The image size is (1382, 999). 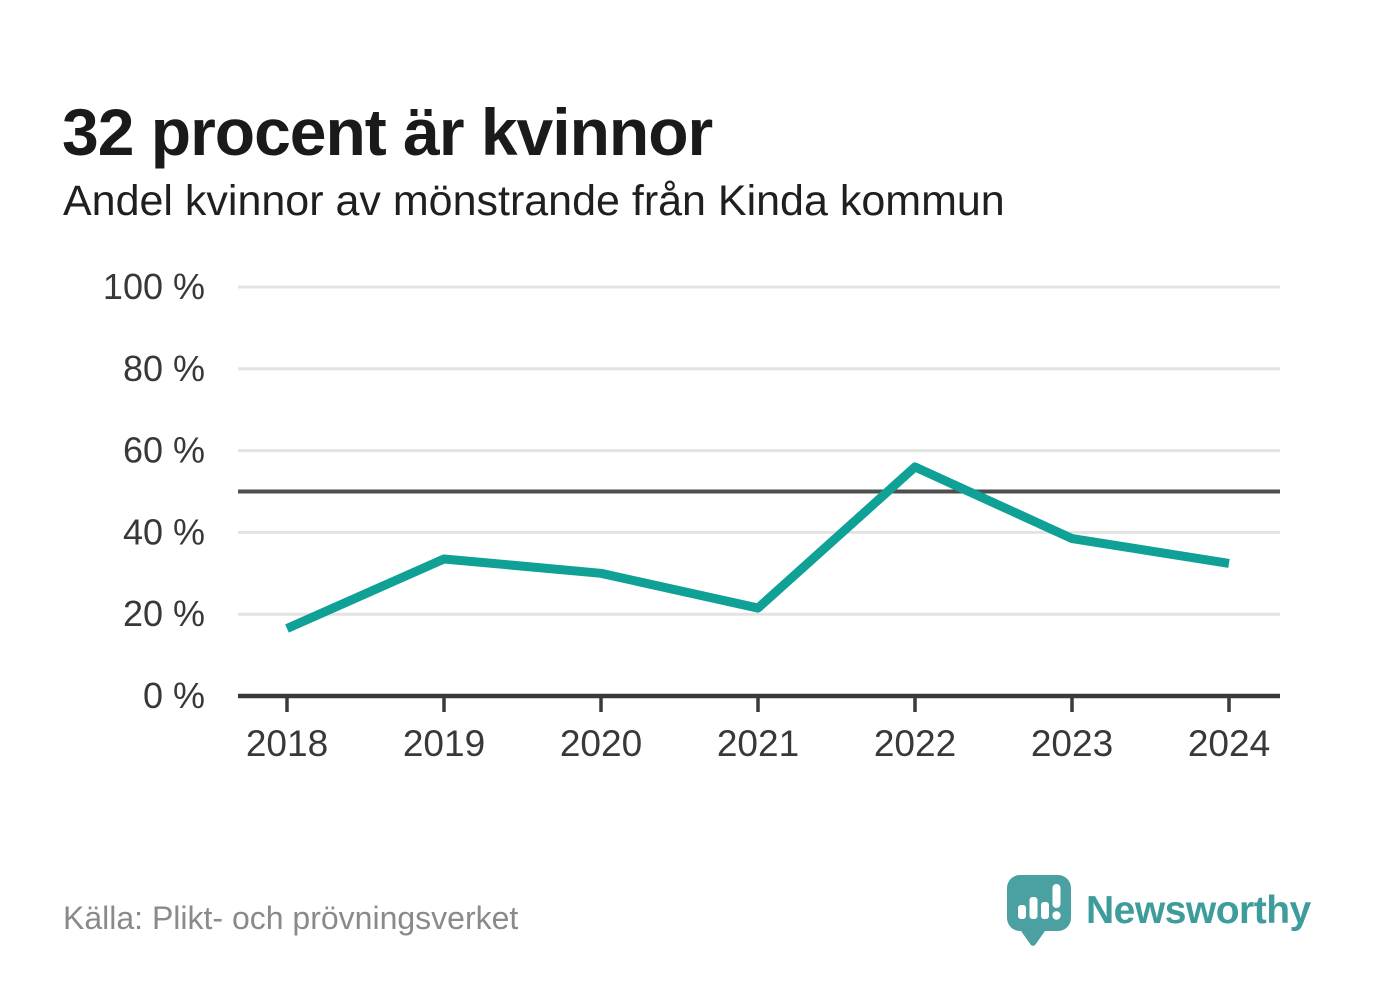 What do you see at coordinates (1056, 915) in the screenshot?
I see `exclamation-dot` at bounding box center [1056, 915].